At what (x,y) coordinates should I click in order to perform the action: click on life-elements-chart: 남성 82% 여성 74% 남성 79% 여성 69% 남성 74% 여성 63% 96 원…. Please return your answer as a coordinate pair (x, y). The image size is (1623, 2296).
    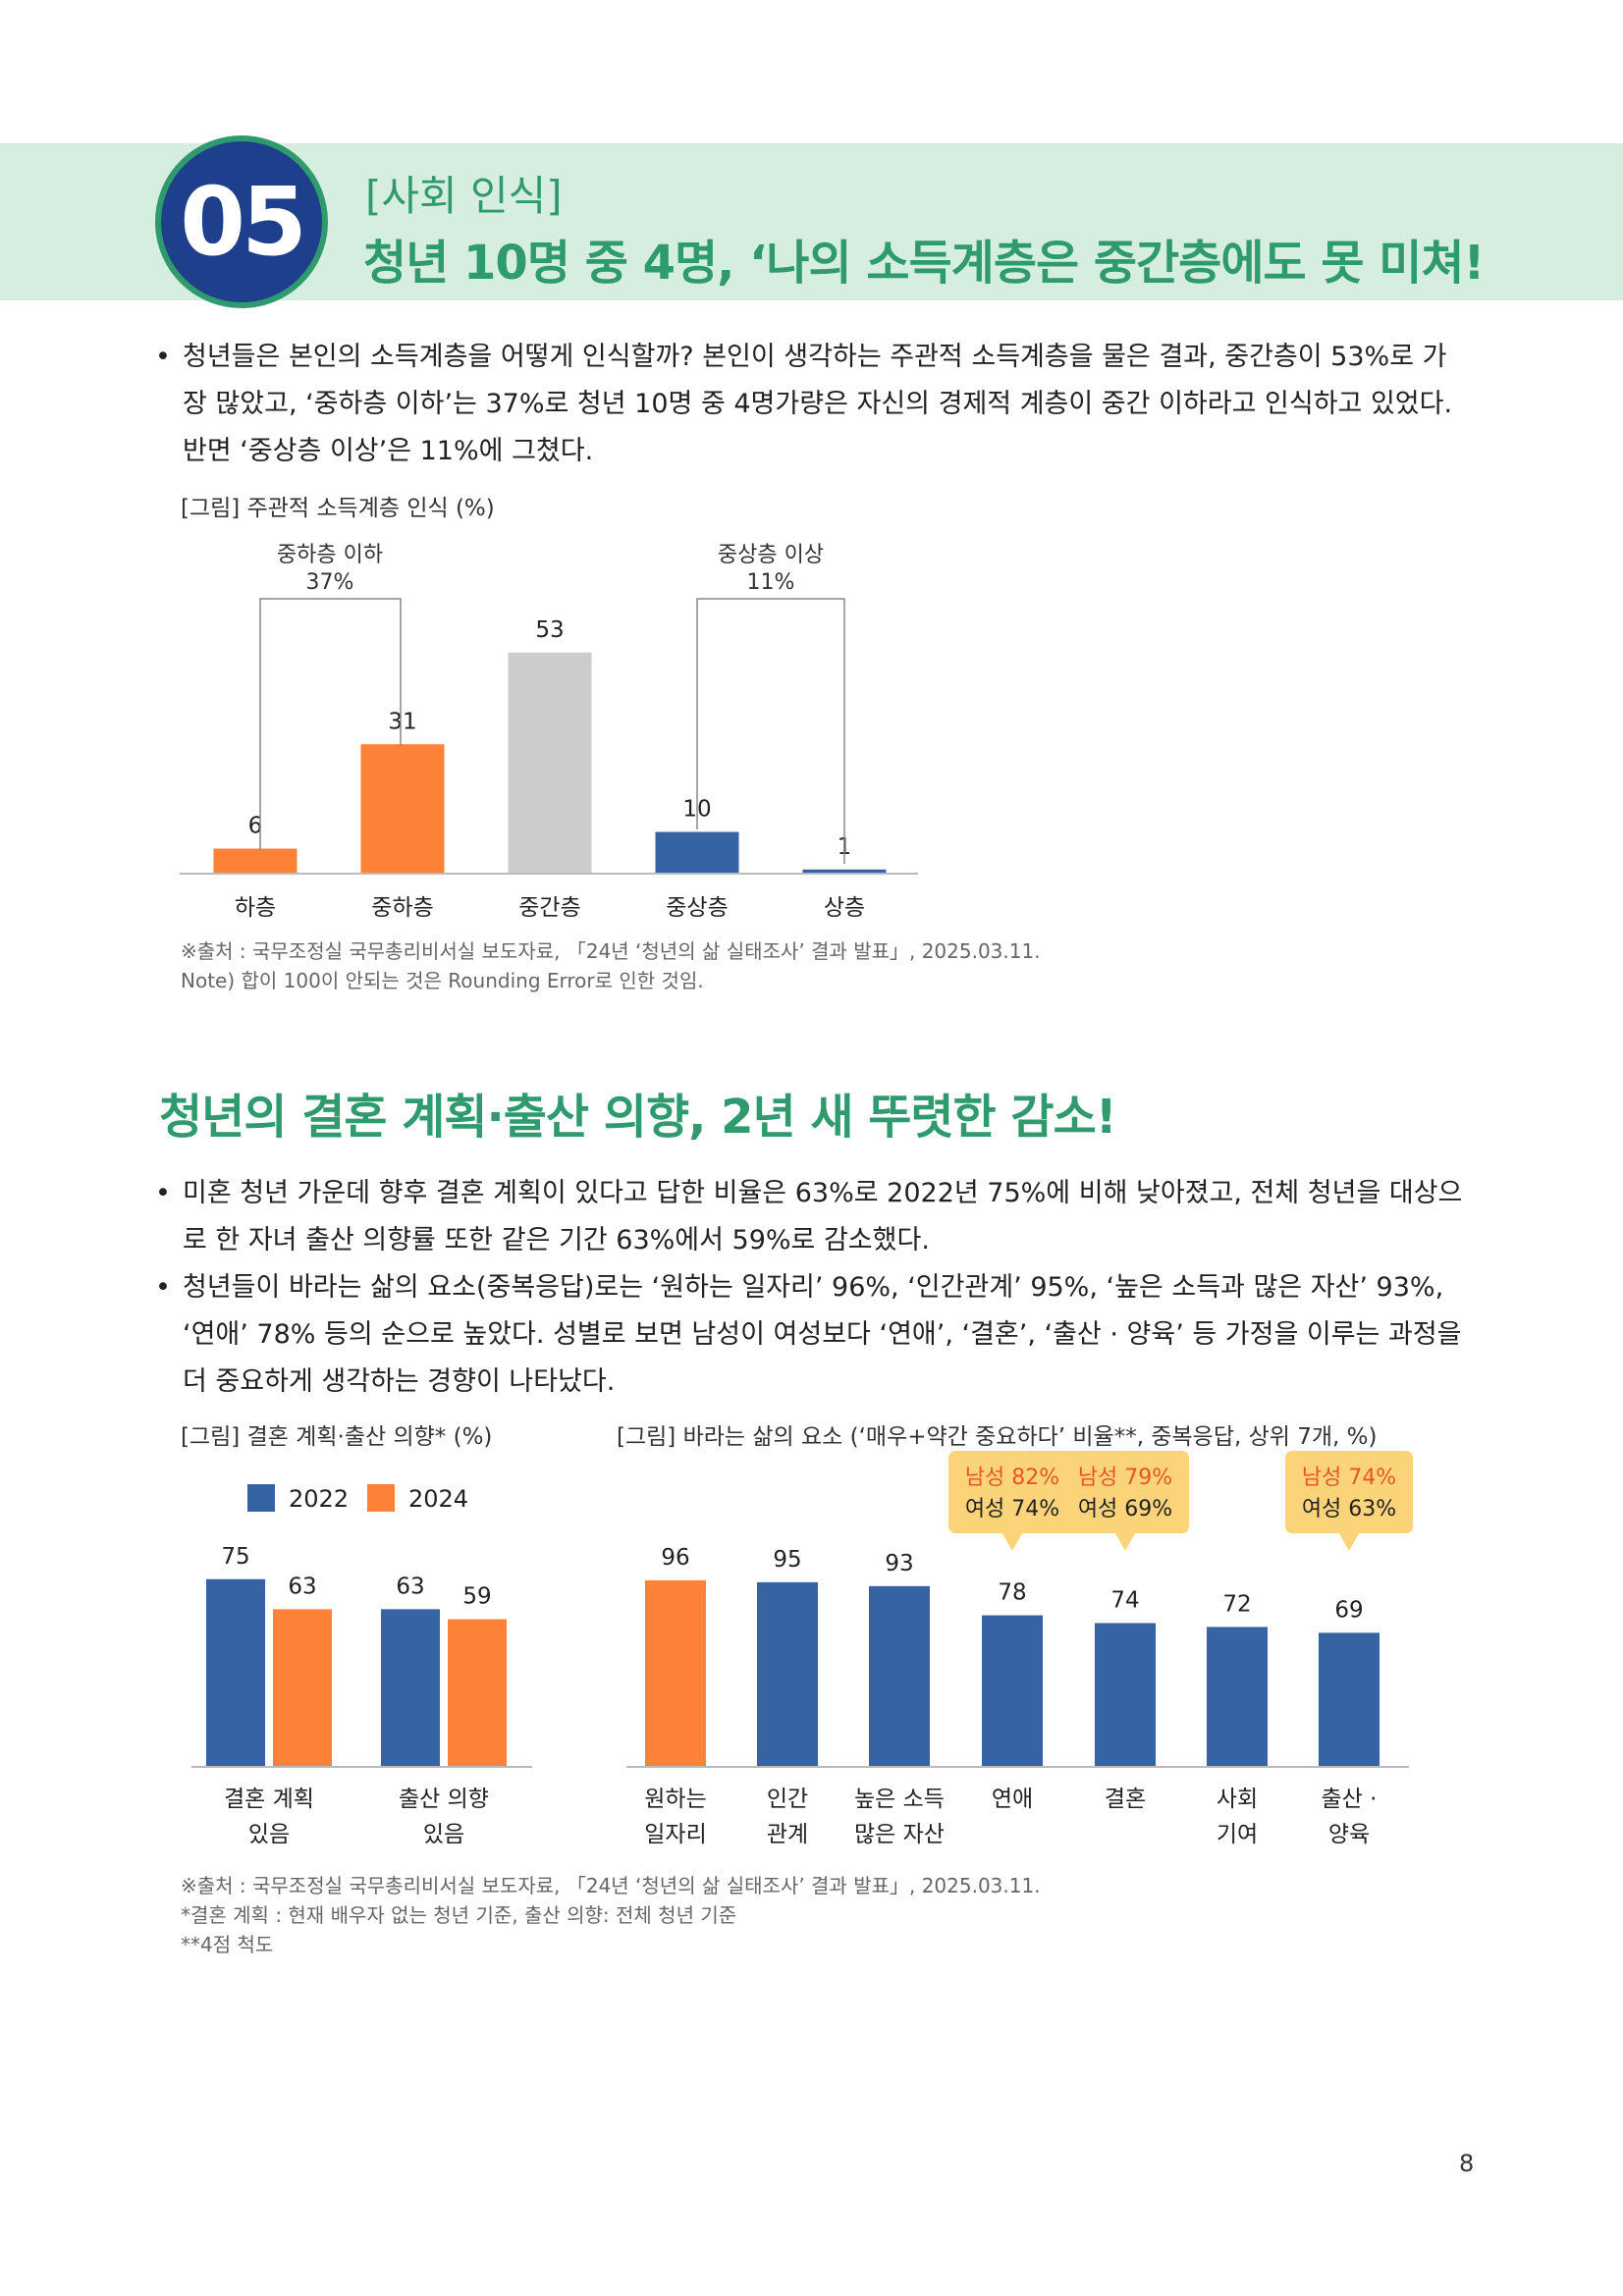
    Looking at the image, I should click on (1019, 1649).